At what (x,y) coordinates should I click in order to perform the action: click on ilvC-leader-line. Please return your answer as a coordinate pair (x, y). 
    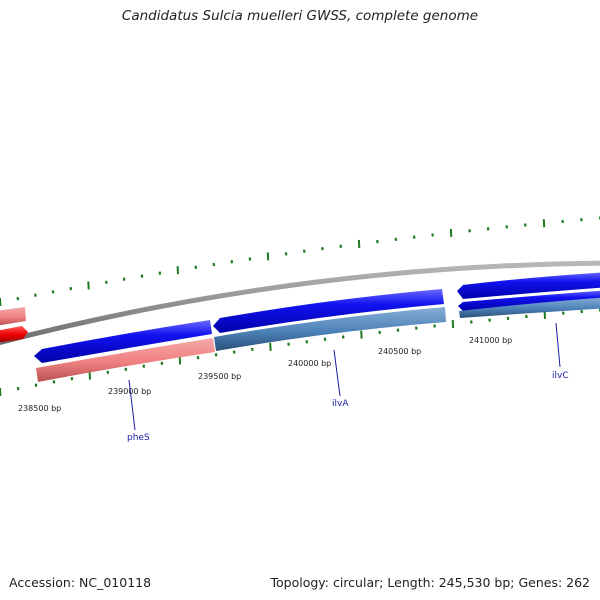
    Looking at the image, I should click on (558, 345).